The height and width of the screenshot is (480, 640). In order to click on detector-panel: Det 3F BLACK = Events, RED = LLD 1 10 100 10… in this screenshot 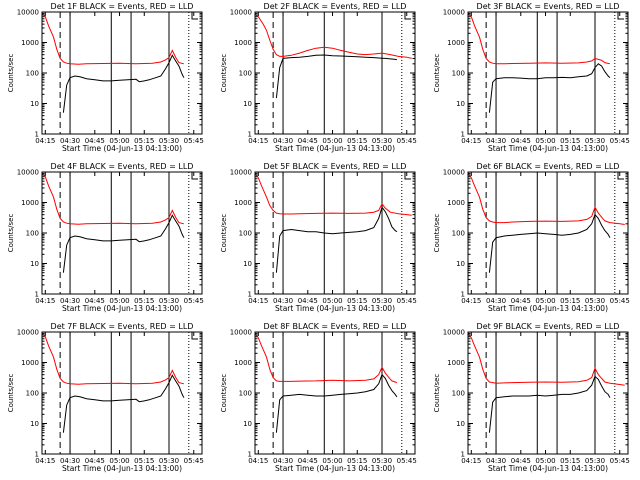, I will do `click(531, 77)`.